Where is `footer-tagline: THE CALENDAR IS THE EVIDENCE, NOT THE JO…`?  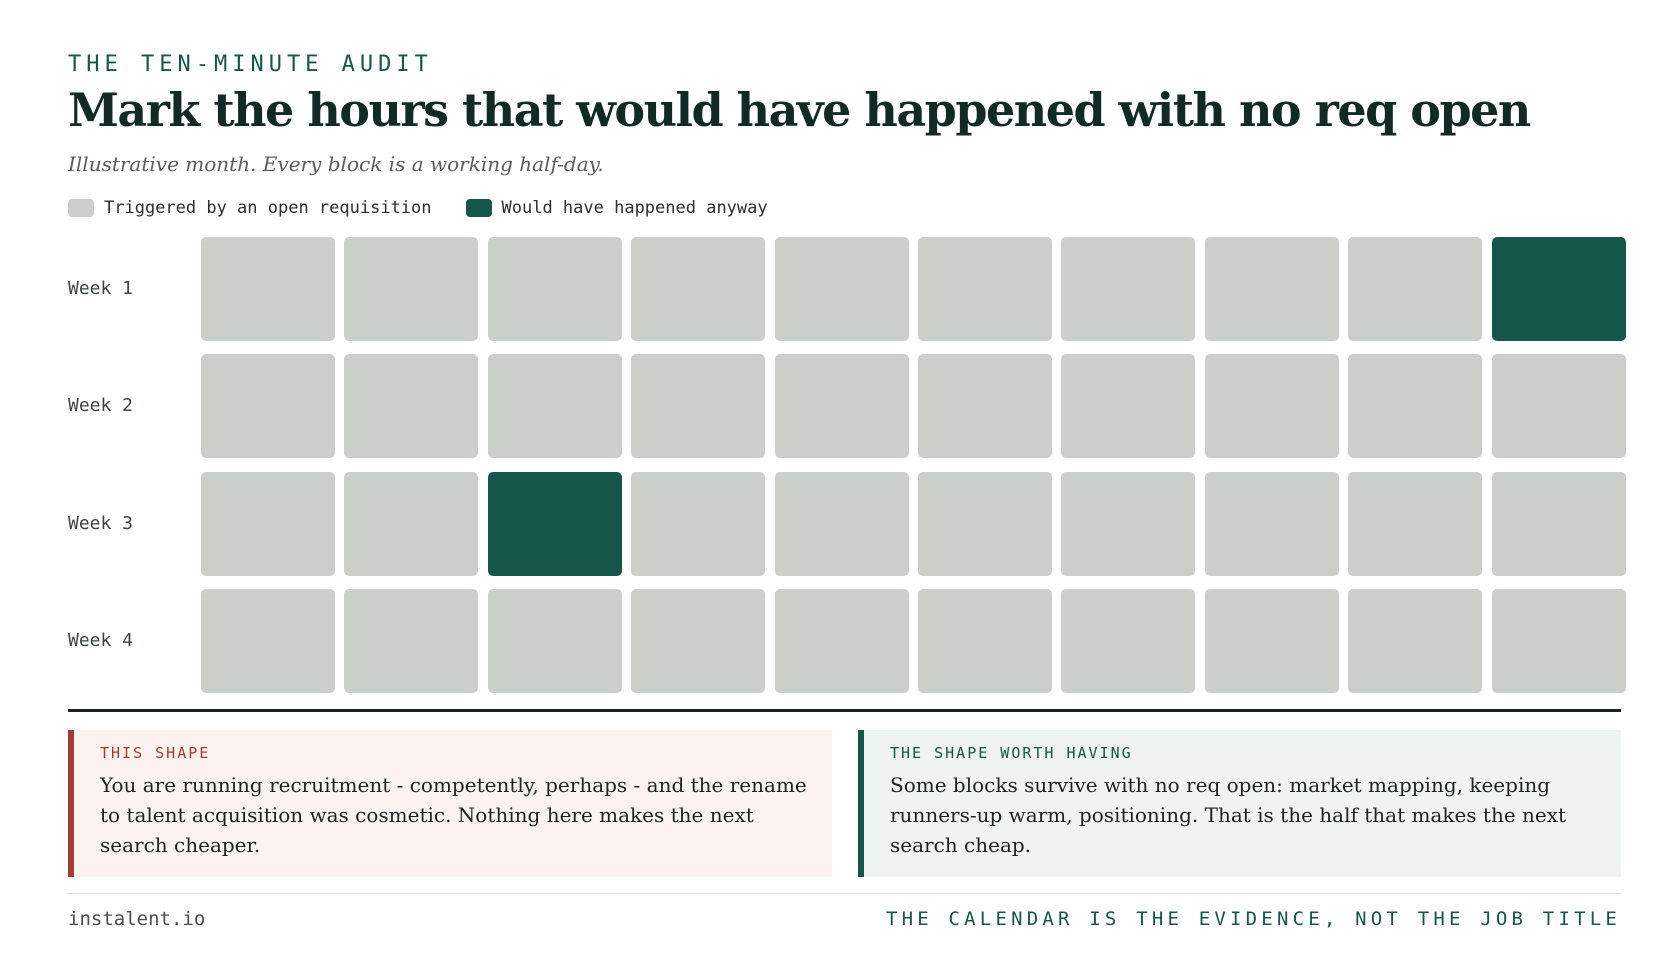 footer-tagline: THE CALENDAR IS THE EVIDENCE, NOT THE JO… is located at coordinates (1253, 919).